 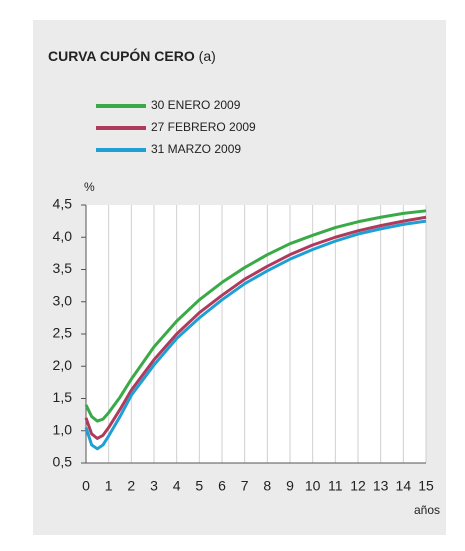 What do you see at coordinates (63, 333) in the screenshot?
I see `y-tick-label: 2,5` at bounding box center [63, 333].